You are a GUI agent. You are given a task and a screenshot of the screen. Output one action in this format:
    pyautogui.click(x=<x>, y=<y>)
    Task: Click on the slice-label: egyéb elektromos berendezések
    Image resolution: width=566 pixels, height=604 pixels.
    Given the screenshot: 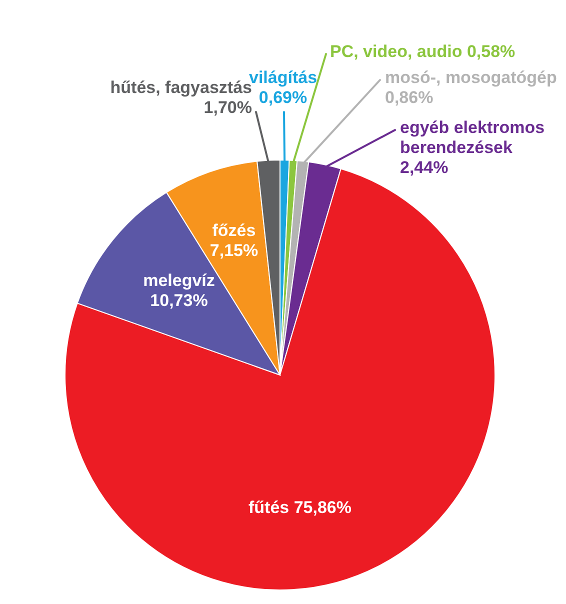 What is the action you would take?
    pyautogui.click(x=472, y=137)
    